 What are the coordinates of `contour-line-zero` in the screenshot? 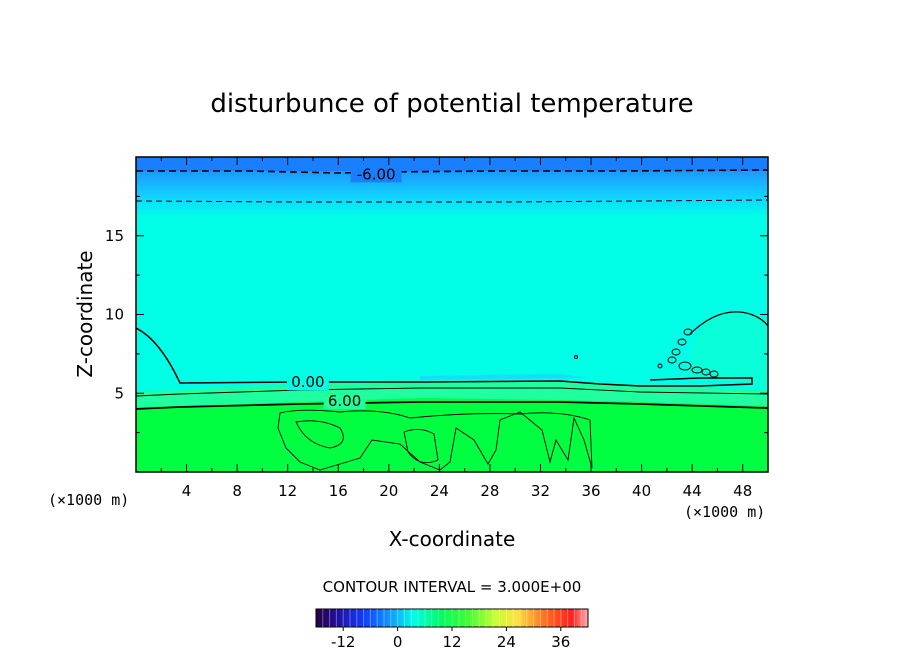 It's located at (444, 357).